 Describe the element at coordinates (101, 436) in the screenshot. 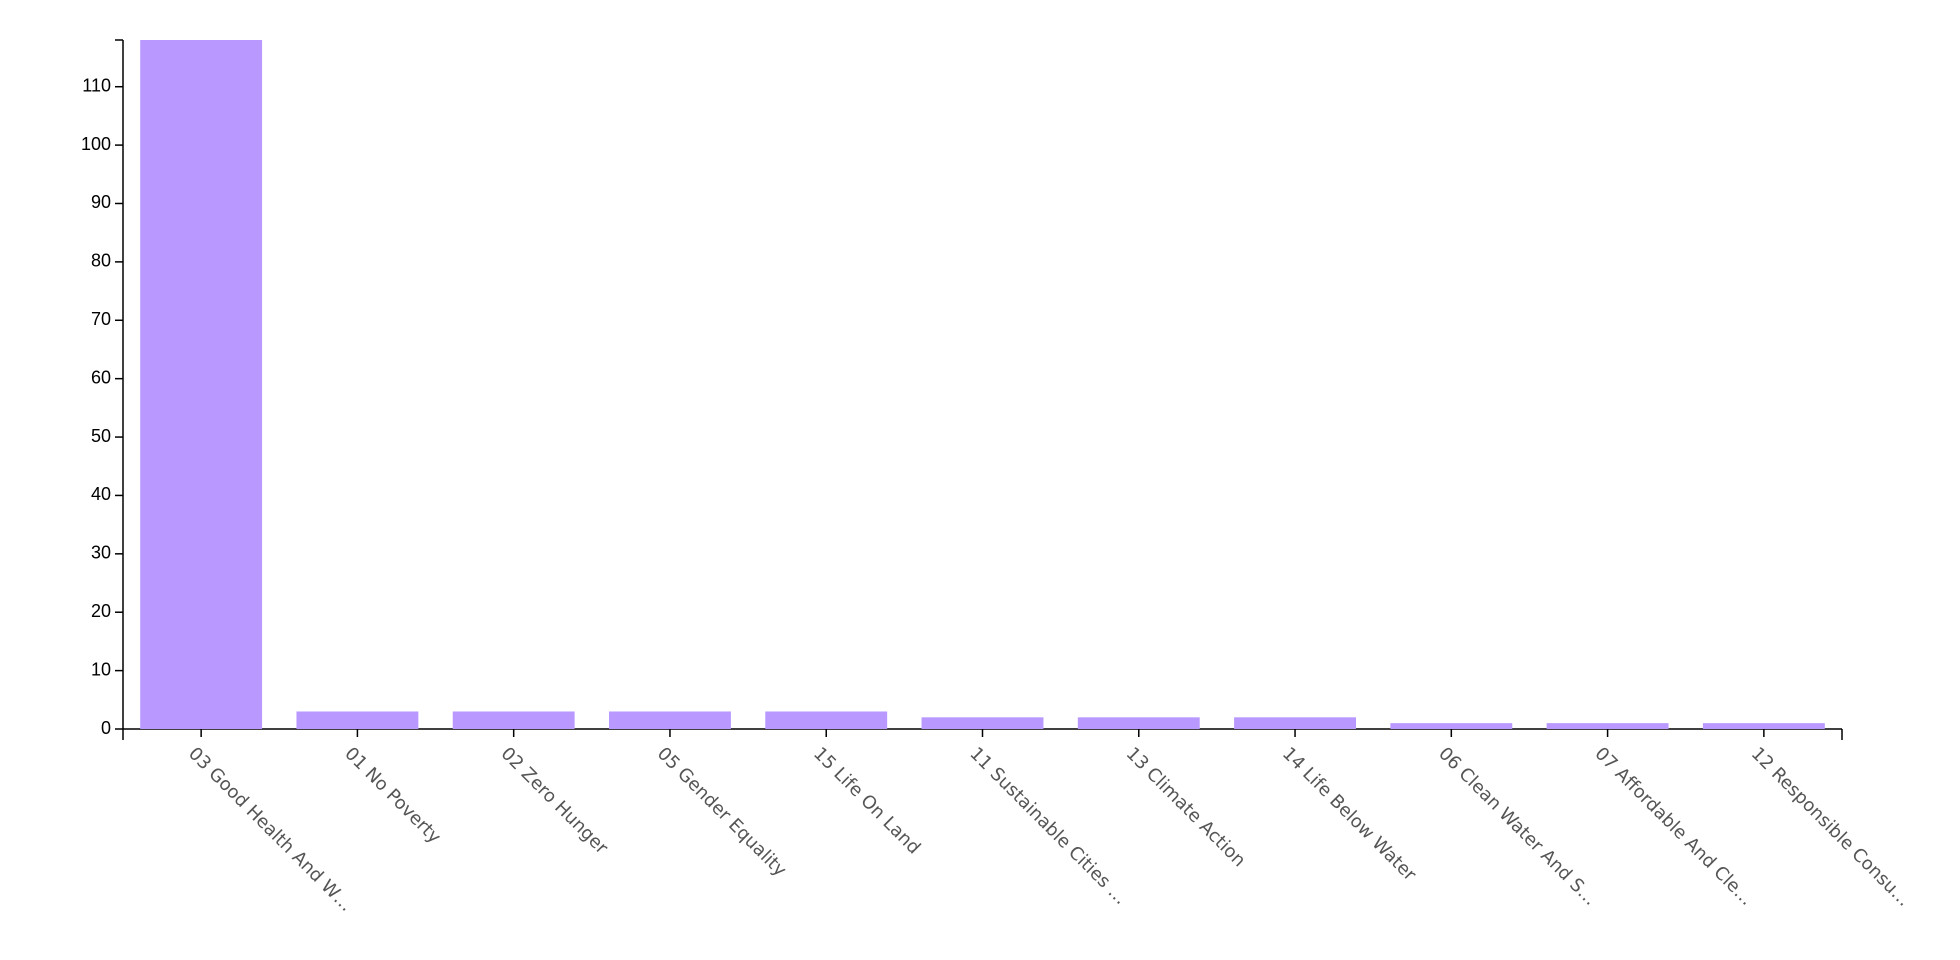

I see `y-tick-label: 50` at that location.